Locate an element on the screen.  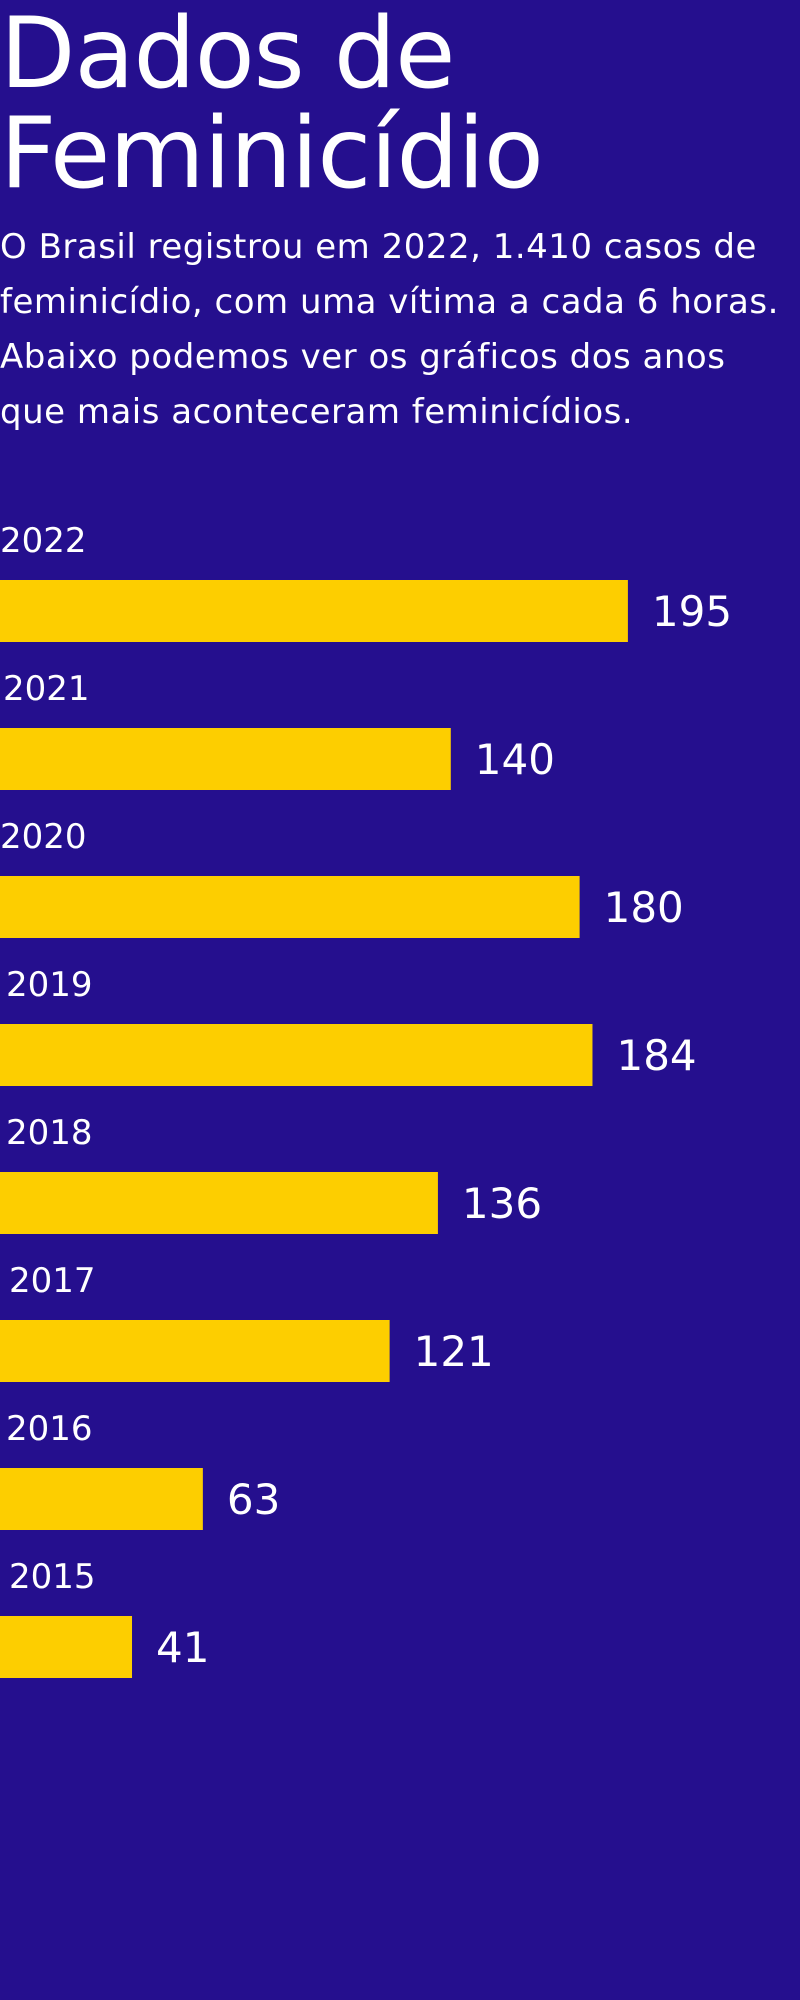
year-label-2021: 2021 is located at coordinates (46, 689).